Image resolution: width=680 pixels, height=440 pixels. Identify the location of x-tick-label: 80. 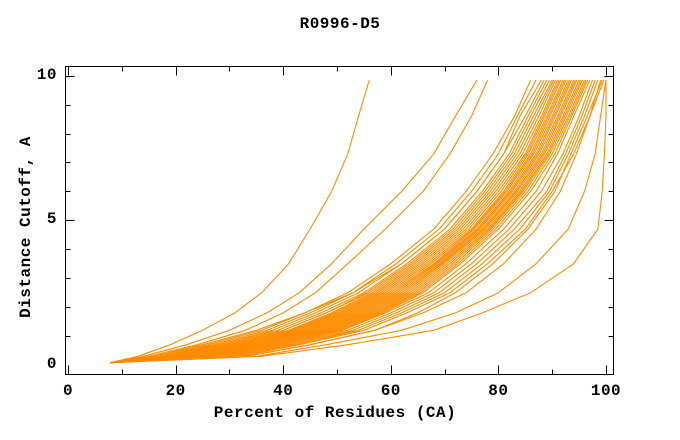
(498, 391).